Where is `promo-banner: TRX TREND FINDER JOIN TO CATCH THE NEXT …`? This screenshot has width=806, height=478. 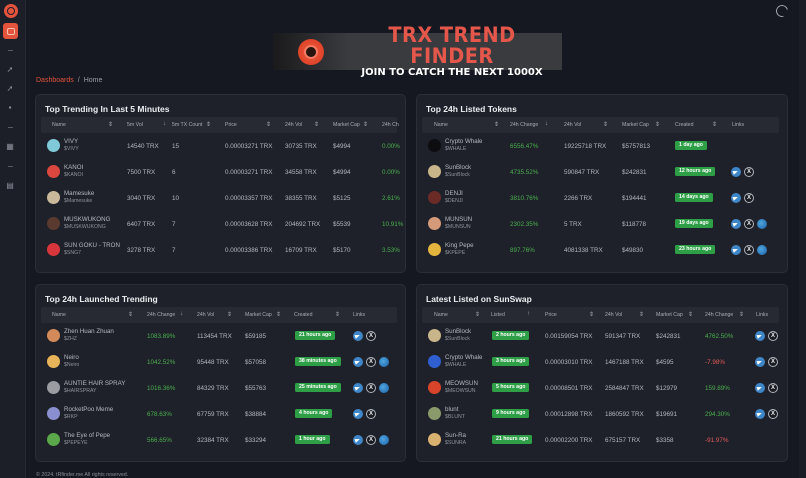
promo-banner: TRX TREND FINDER JOIN TO CATCH THE NEXT … is located at coordinates (417, 51).